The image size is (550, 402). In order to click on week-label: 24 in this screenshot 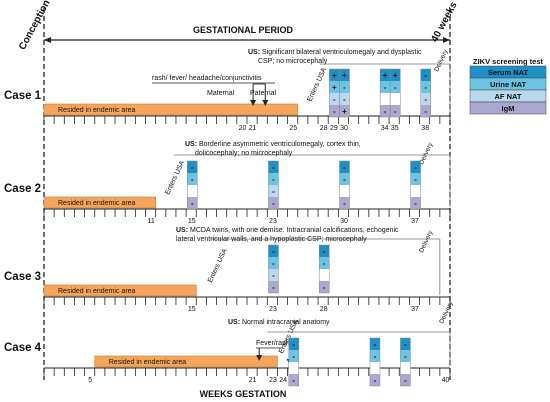, I will do `click(283, 380)`.